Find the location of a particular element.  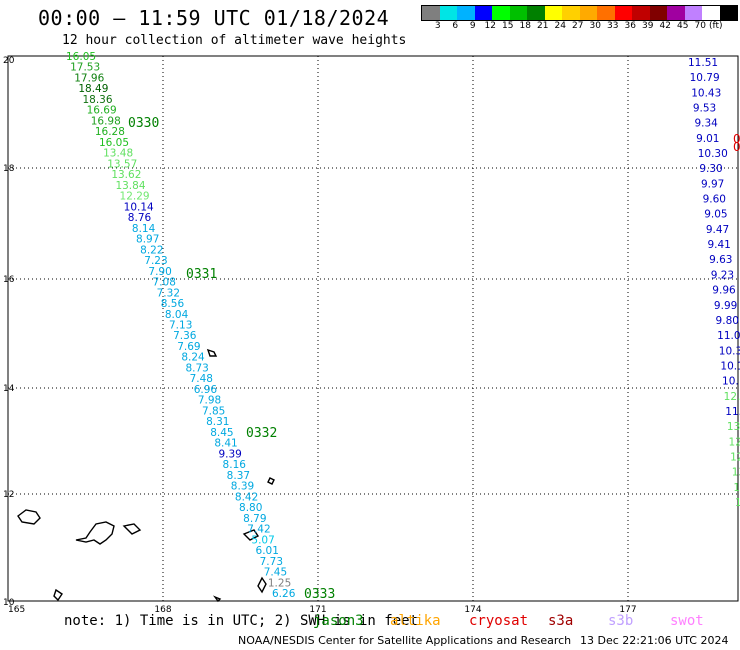

legend-label: 18 is located at coordinates (525, 26).